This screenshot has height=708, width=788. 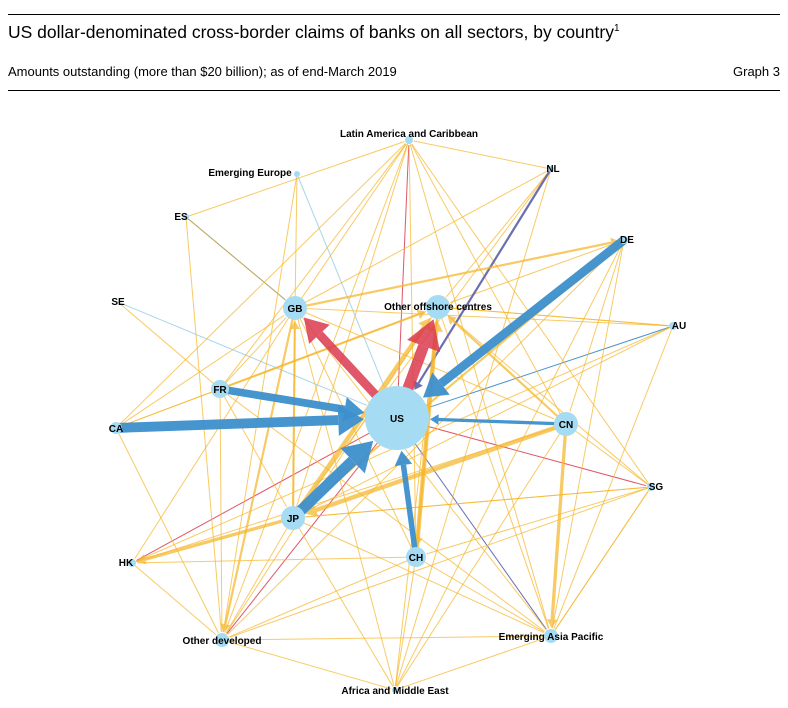 What do you see at coordinates (169, 346) in the screenshot?
I see `edge-fr-to-se` at bounding box center [169, 346].